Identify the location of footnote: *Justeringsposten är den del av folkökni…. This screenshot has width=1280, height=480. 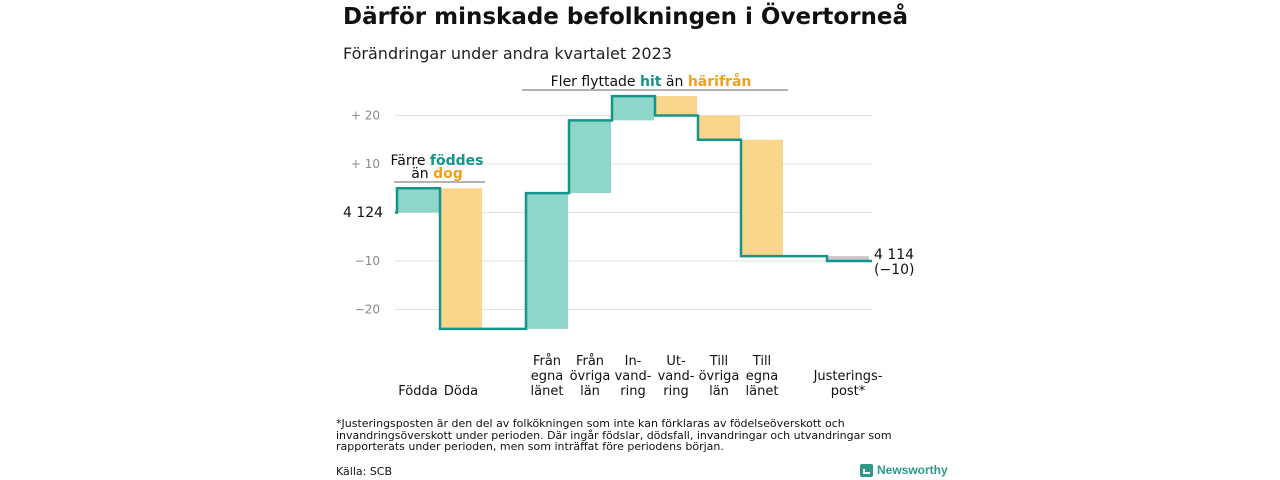
(614, 435).